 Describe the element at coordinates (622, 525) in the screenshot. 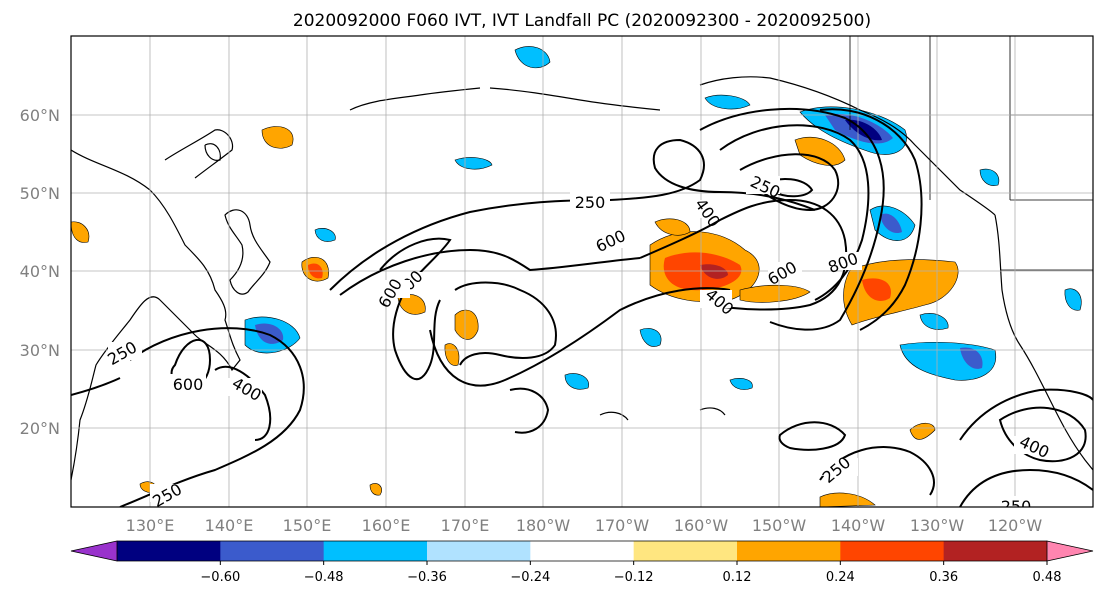

I see `lon-label: 170°W` at that location.